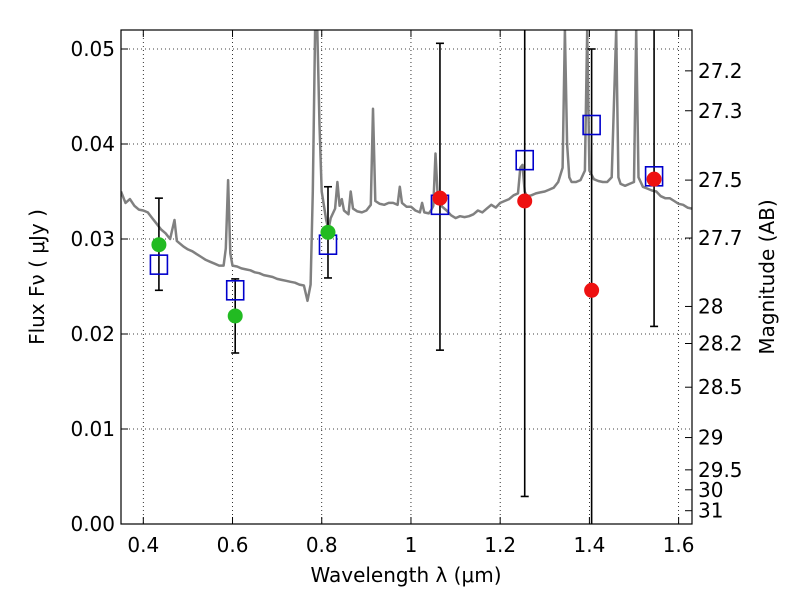 Image resolution: width=800 pixels, height=600 pixels. Describe the element at coordinates (710, 306) in the screenshot. I see `magnitude-tick-label: 28` at that location.